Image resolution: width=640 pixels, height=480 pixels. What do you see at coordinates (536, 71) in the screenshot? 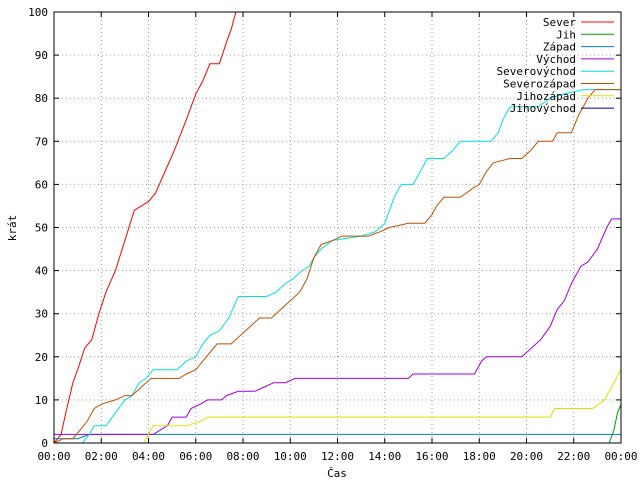
I see `legend-label: Severovýchod` at bounding box center [536, 71].